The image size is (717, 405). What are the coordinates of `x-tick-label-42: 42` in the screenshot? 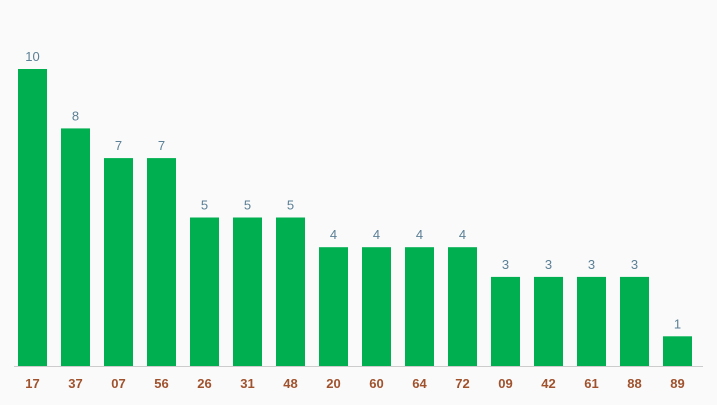 It's located at (548, 383).